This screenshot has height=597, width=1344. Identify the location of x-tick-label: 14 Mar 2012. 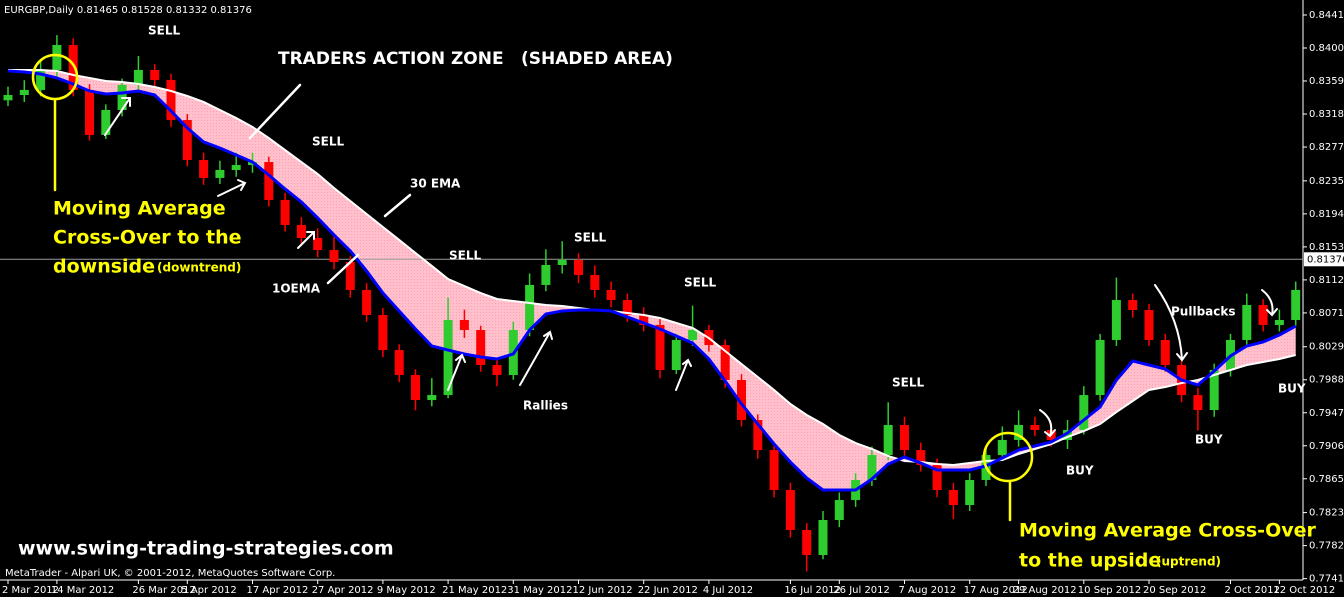
(82, 590).